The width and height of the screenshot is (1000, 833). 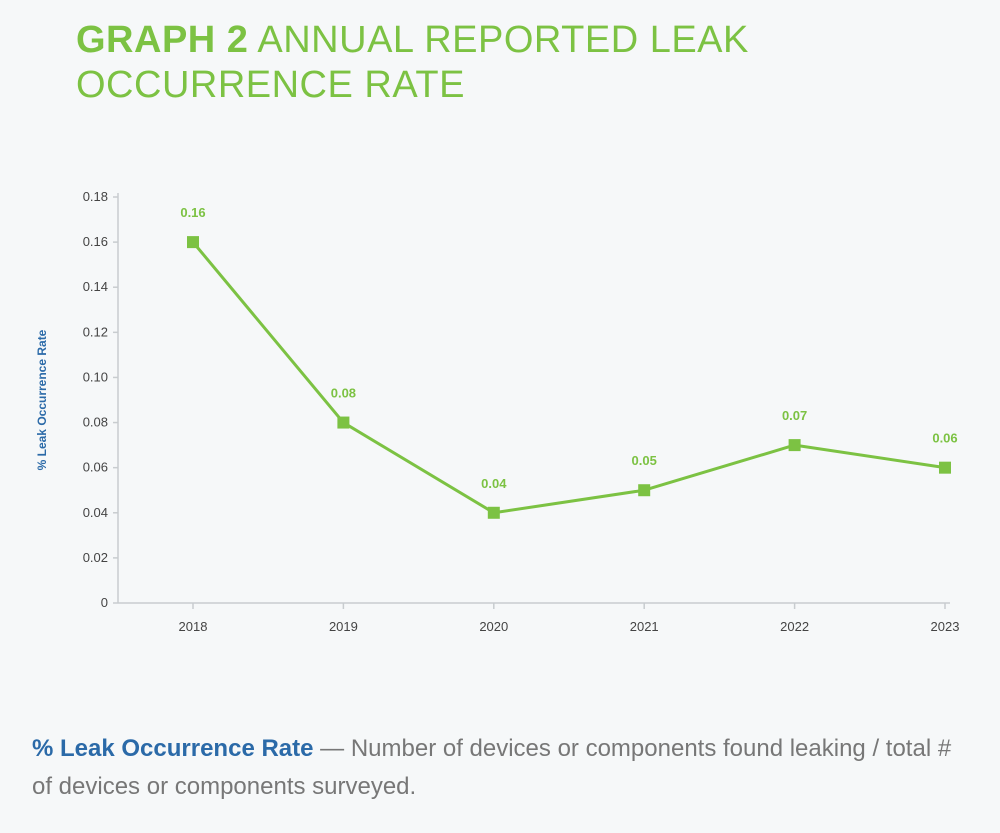 I want to click on y-tick-label: 0.04, so click(x=95, y=512).